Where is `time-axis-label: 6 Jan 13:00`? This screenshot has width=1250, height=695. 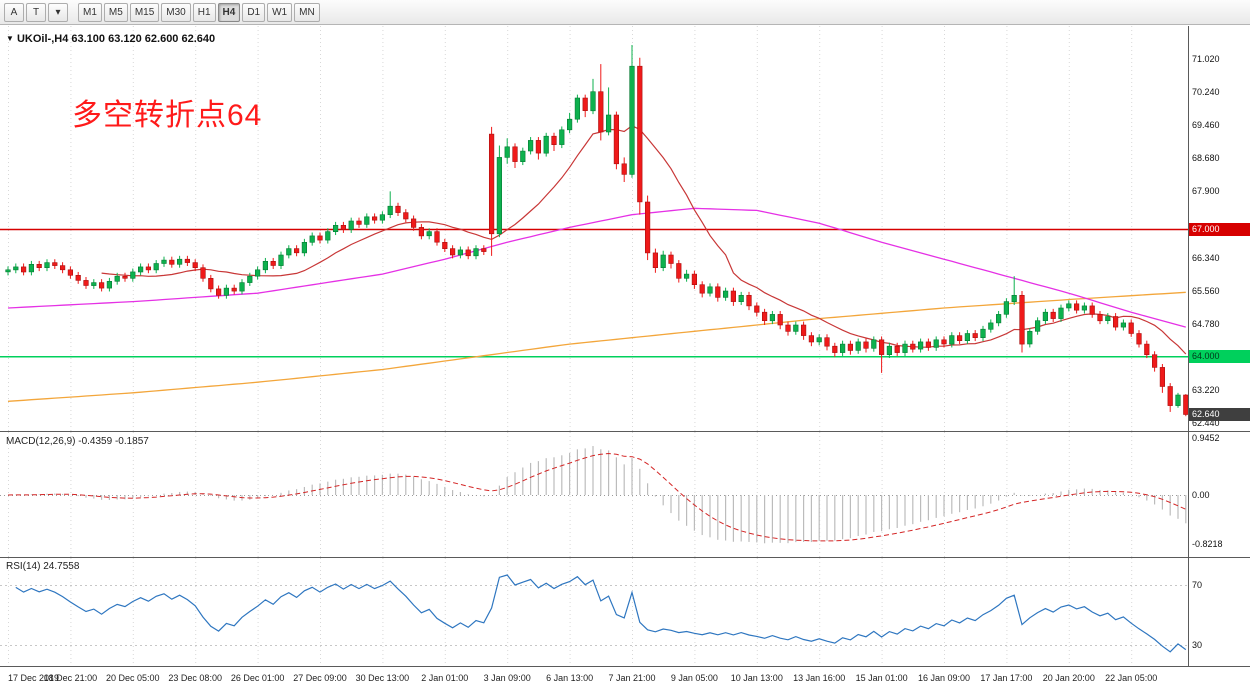 time-axis-label: 6 Jan 13:00 is located at coordinates (570, 678).